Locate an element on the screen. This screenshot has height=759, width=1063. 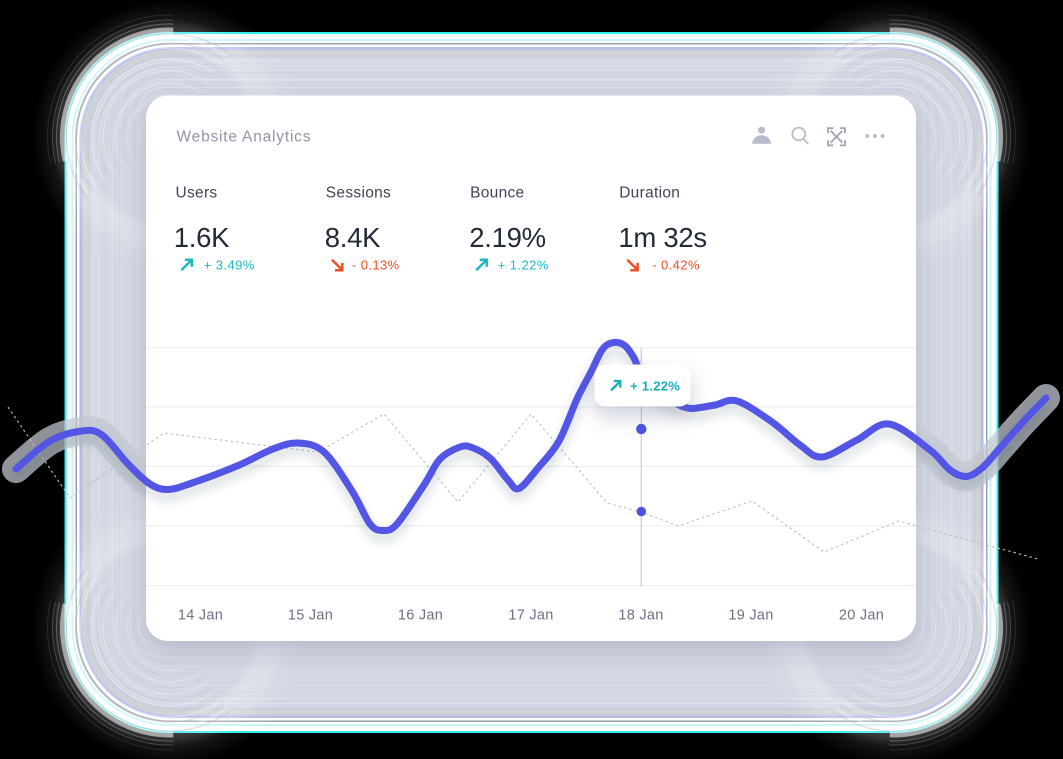
svg-text: 8.4K is located at coordinates (353, 237).